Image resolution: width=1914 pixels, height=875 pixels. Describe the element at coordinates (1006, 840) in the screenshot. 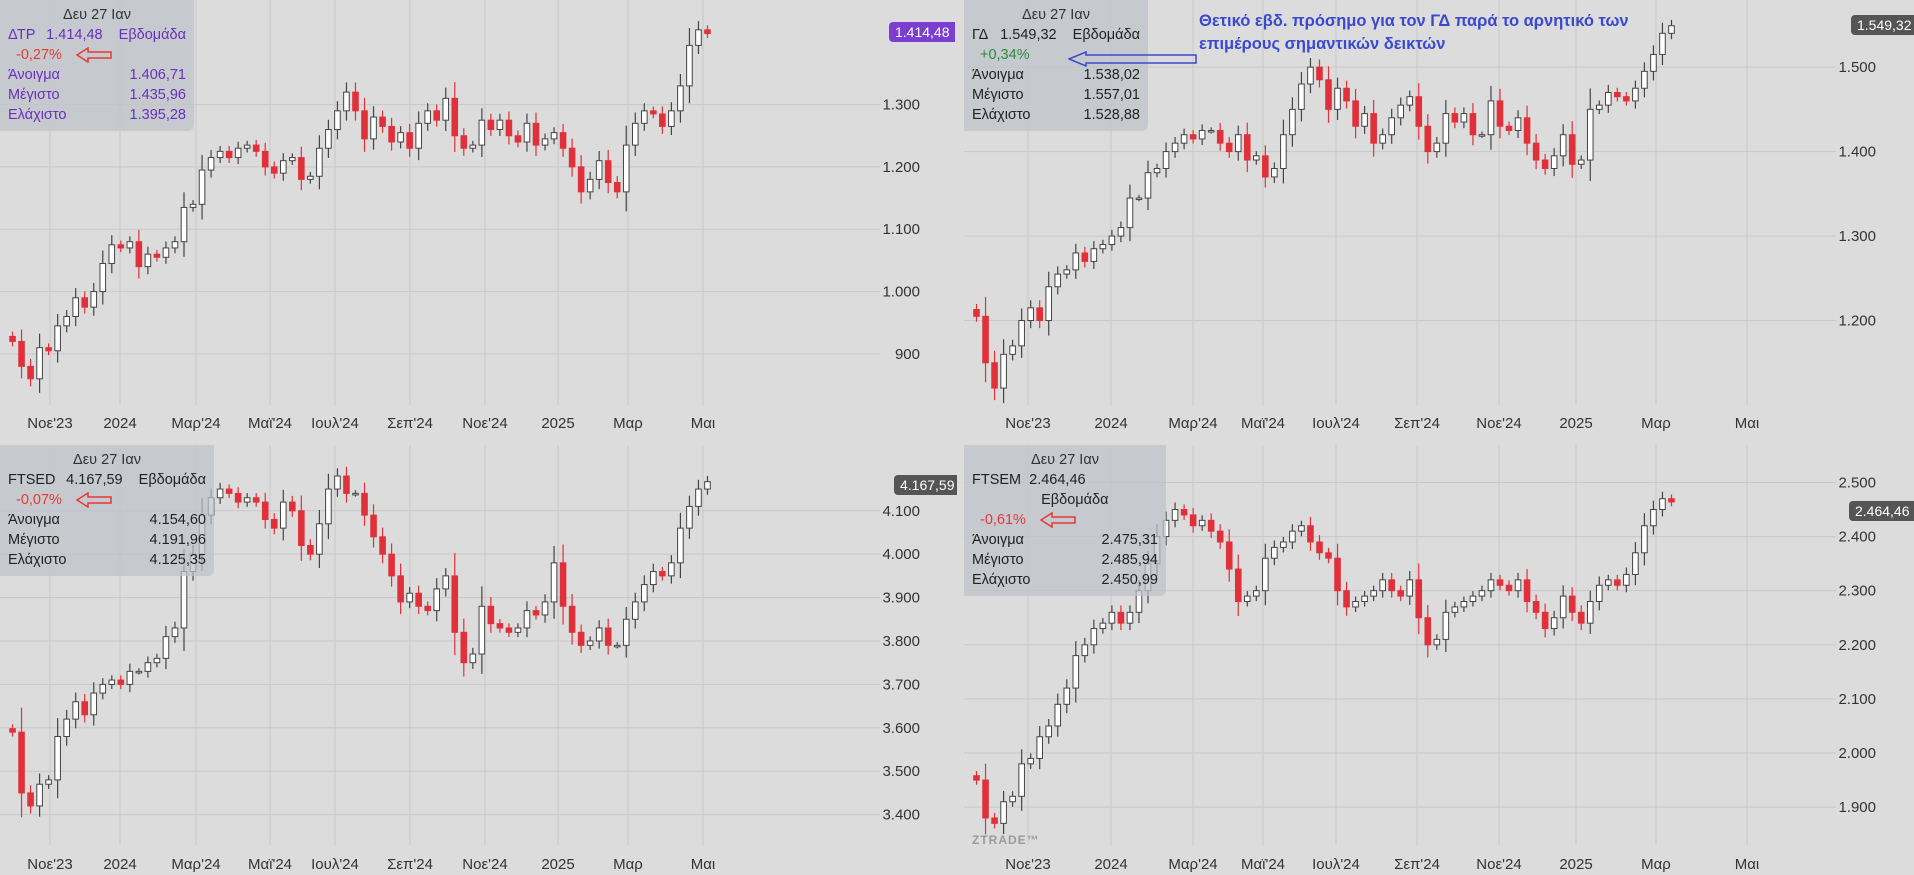

I see `watermark-logo: ZTRADE™` at that location.